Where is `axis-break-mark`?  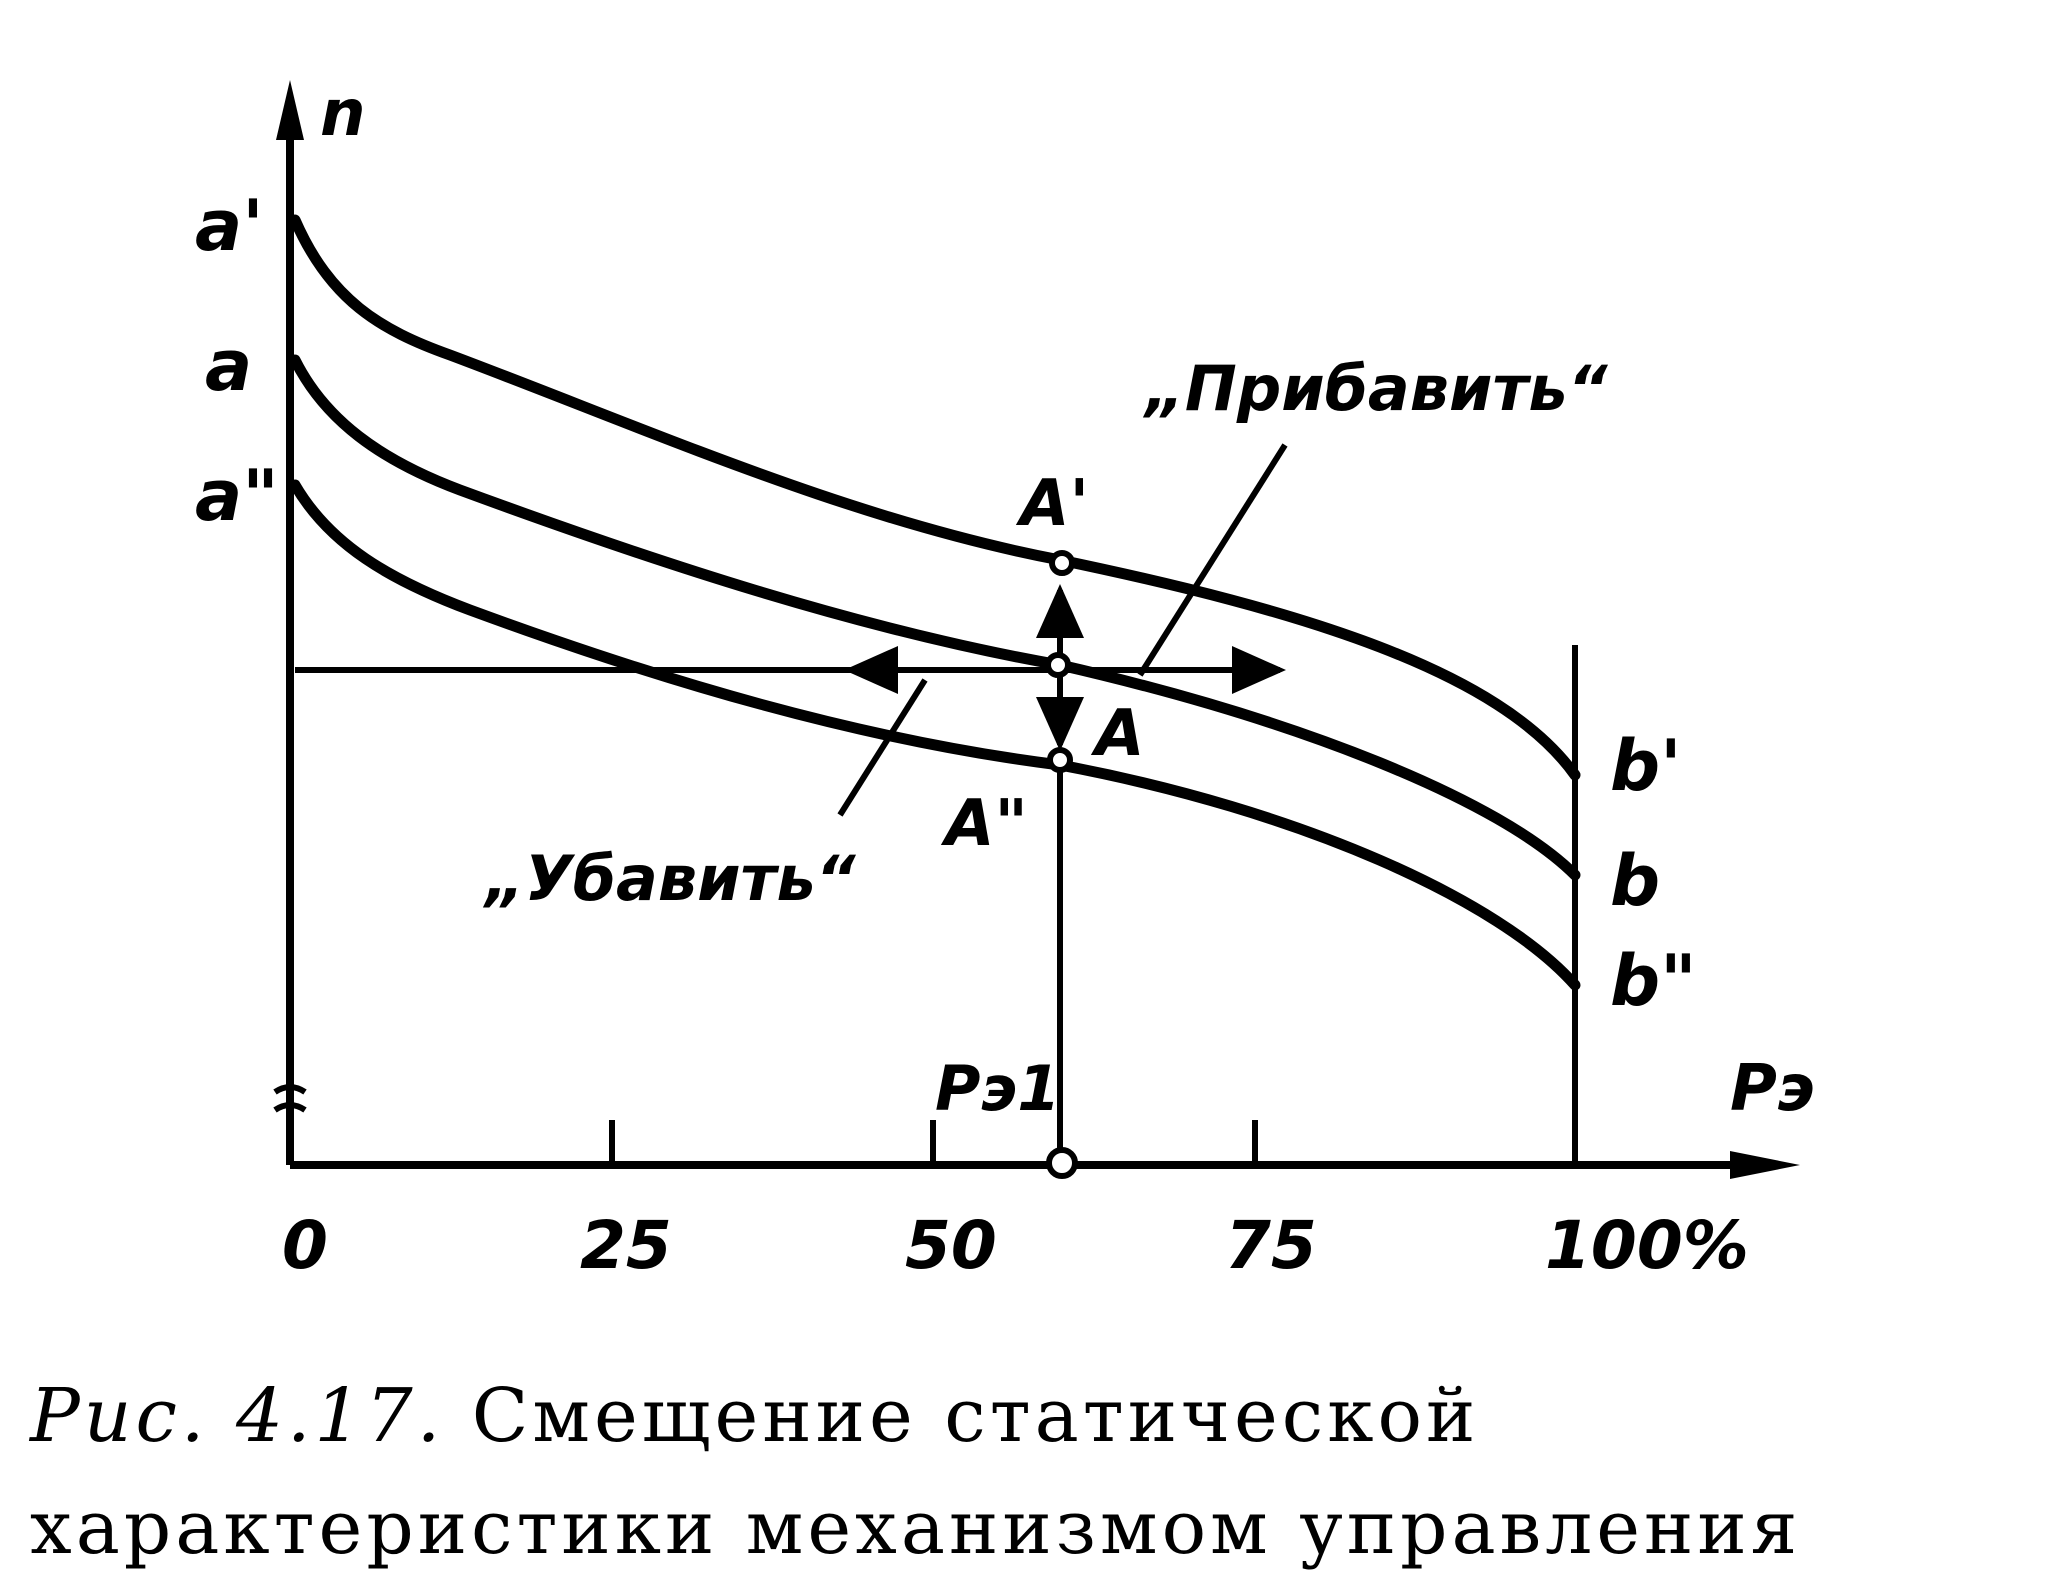 axis-break-mark is located at coordinates (290, 1098).